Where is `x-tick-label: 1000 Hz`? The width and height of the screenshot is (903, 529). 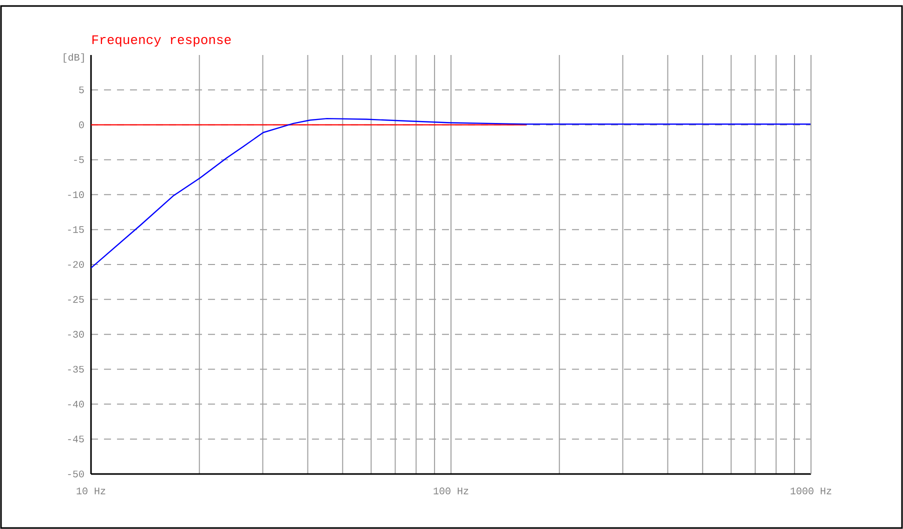 x-tick-label: 1000 Hz is located at coordinates (811, 491).